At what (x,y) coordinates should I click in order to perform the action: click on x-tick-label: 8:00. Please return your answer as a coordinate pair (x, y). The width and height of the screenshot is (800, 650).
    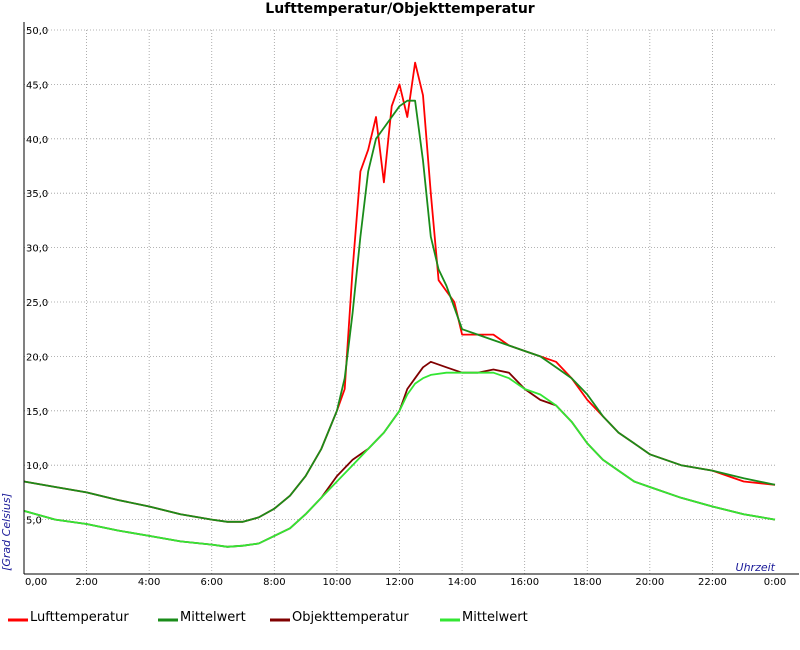
    Looking at the image, I should click on (274, 582).